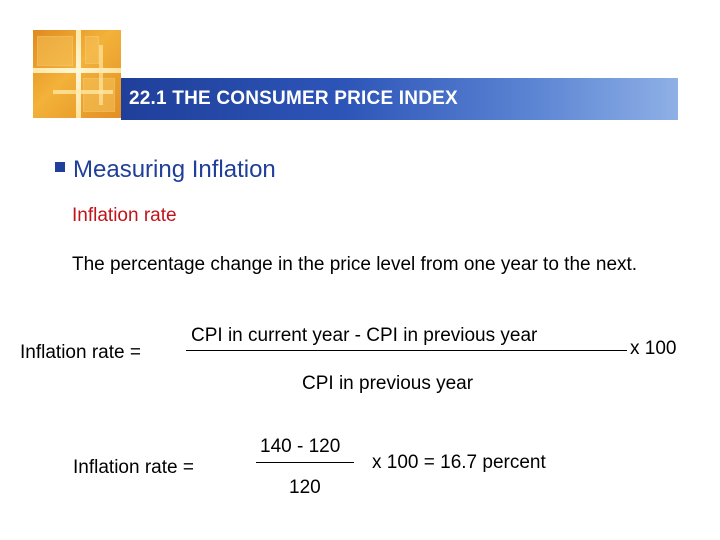 This screenshot has height=540, width=720. I want to click on formula-fraction-line, so click(406, 350).